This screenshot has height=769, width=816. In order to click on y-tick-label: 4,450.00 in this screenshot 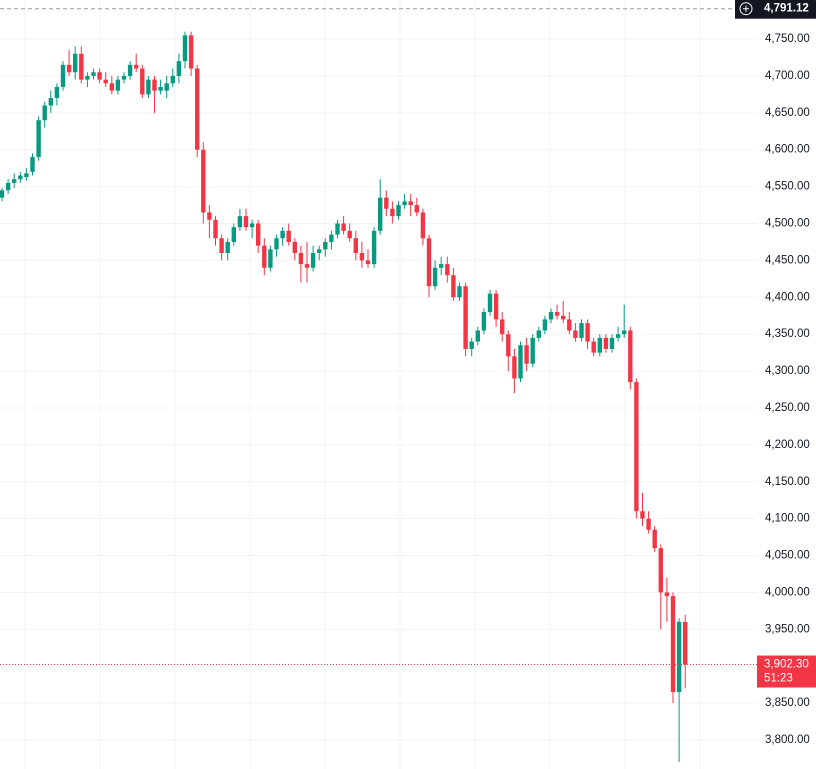, I will do `click(787, 260)`.